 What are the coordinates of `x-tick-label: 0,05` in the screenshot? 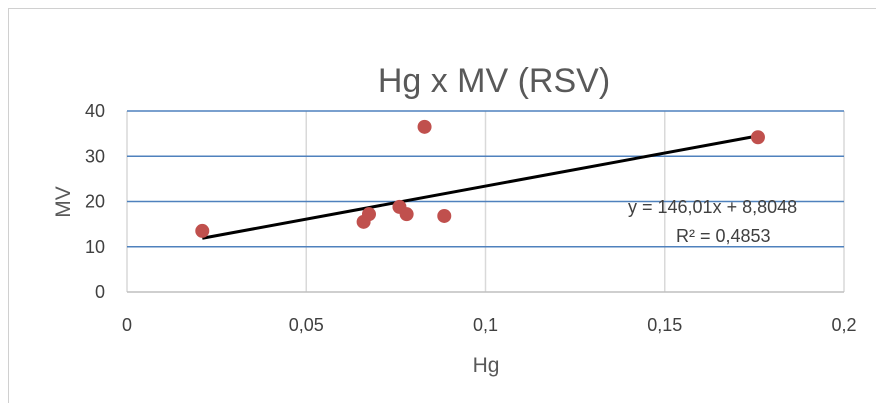 It's located at (306, 325).